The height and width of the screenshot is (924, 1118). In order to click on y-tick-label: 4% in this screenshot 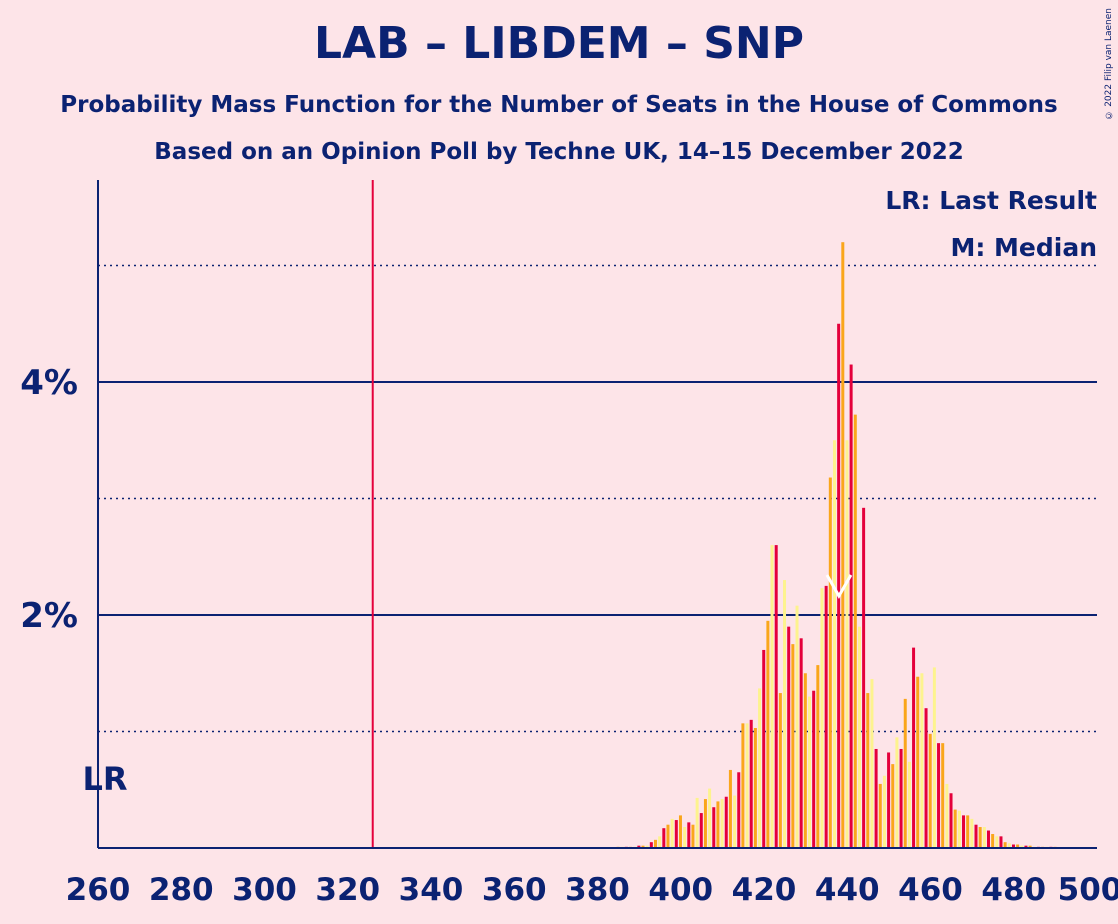, I will do `click(49, 383)`.